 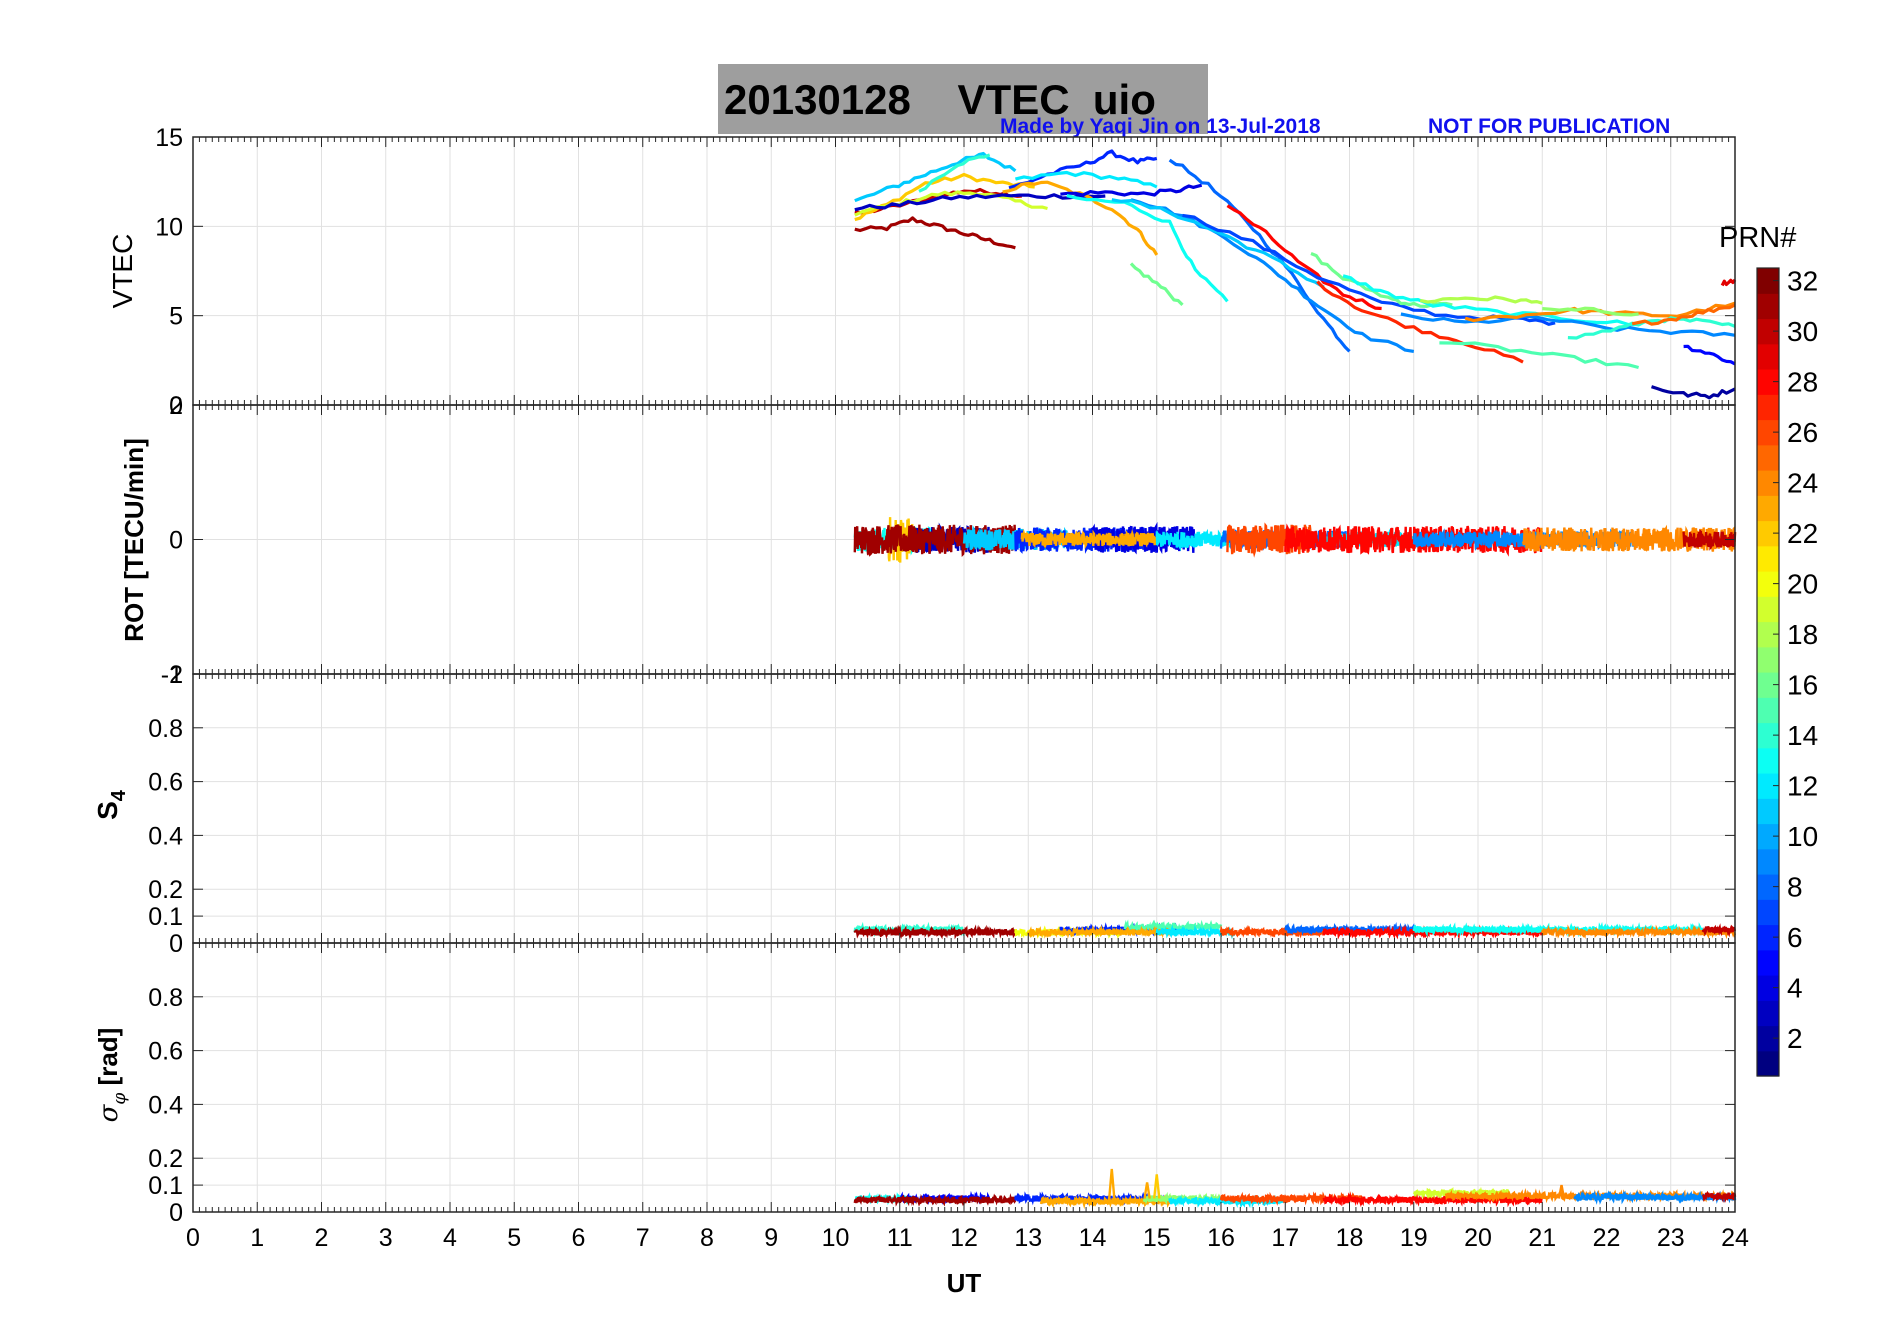 I want to click on publication-notice: NOT FOR PUBLICATION, so click(x=1549, y=126).